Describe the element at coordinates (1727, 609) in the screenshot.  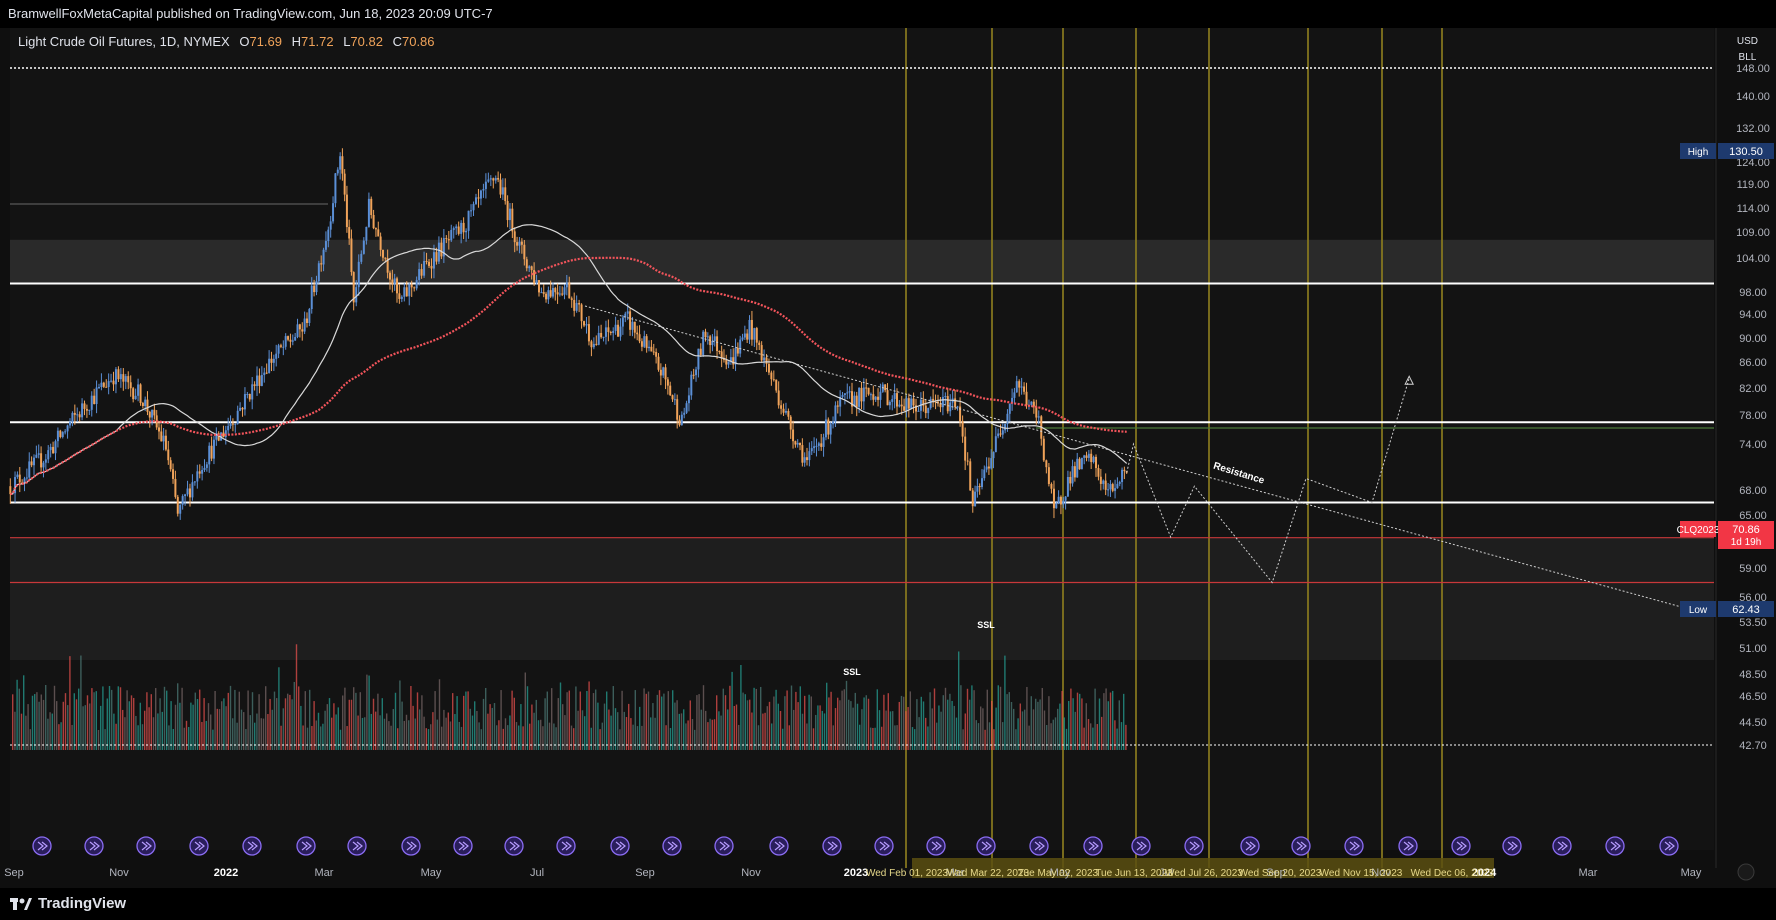
I see `price-tag: Low 62.43` at that location.